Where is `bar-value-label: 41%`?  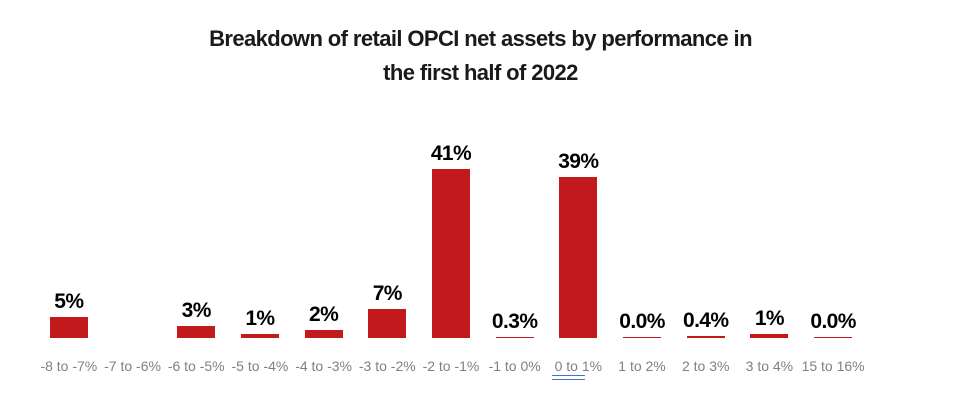 bar-value-label: 41% is located at coordinates (451, 154).